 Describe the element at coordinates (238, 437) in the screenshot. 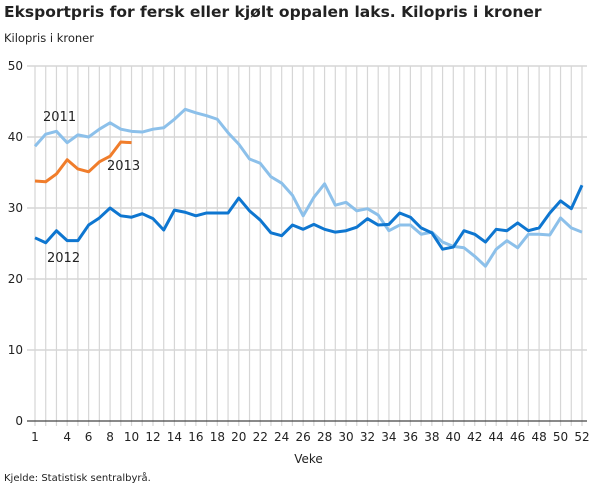

I see `x-tick-label: 20` at that location.